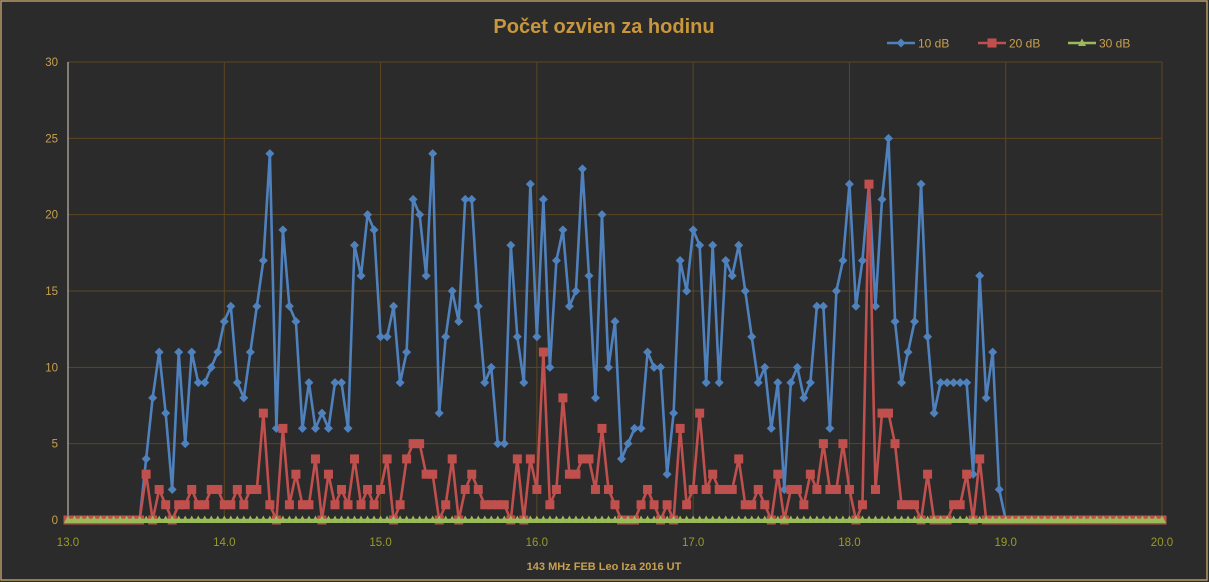 The width and height of the screenshot is (1209, 582). What do you see at coordinates (615, 543) in the screenshot?
I see `x-axis-ticks: 13.0 14.0 15.0 16.0 17.0 18.0 19.0 20.0` at bounding box center [615, 543].